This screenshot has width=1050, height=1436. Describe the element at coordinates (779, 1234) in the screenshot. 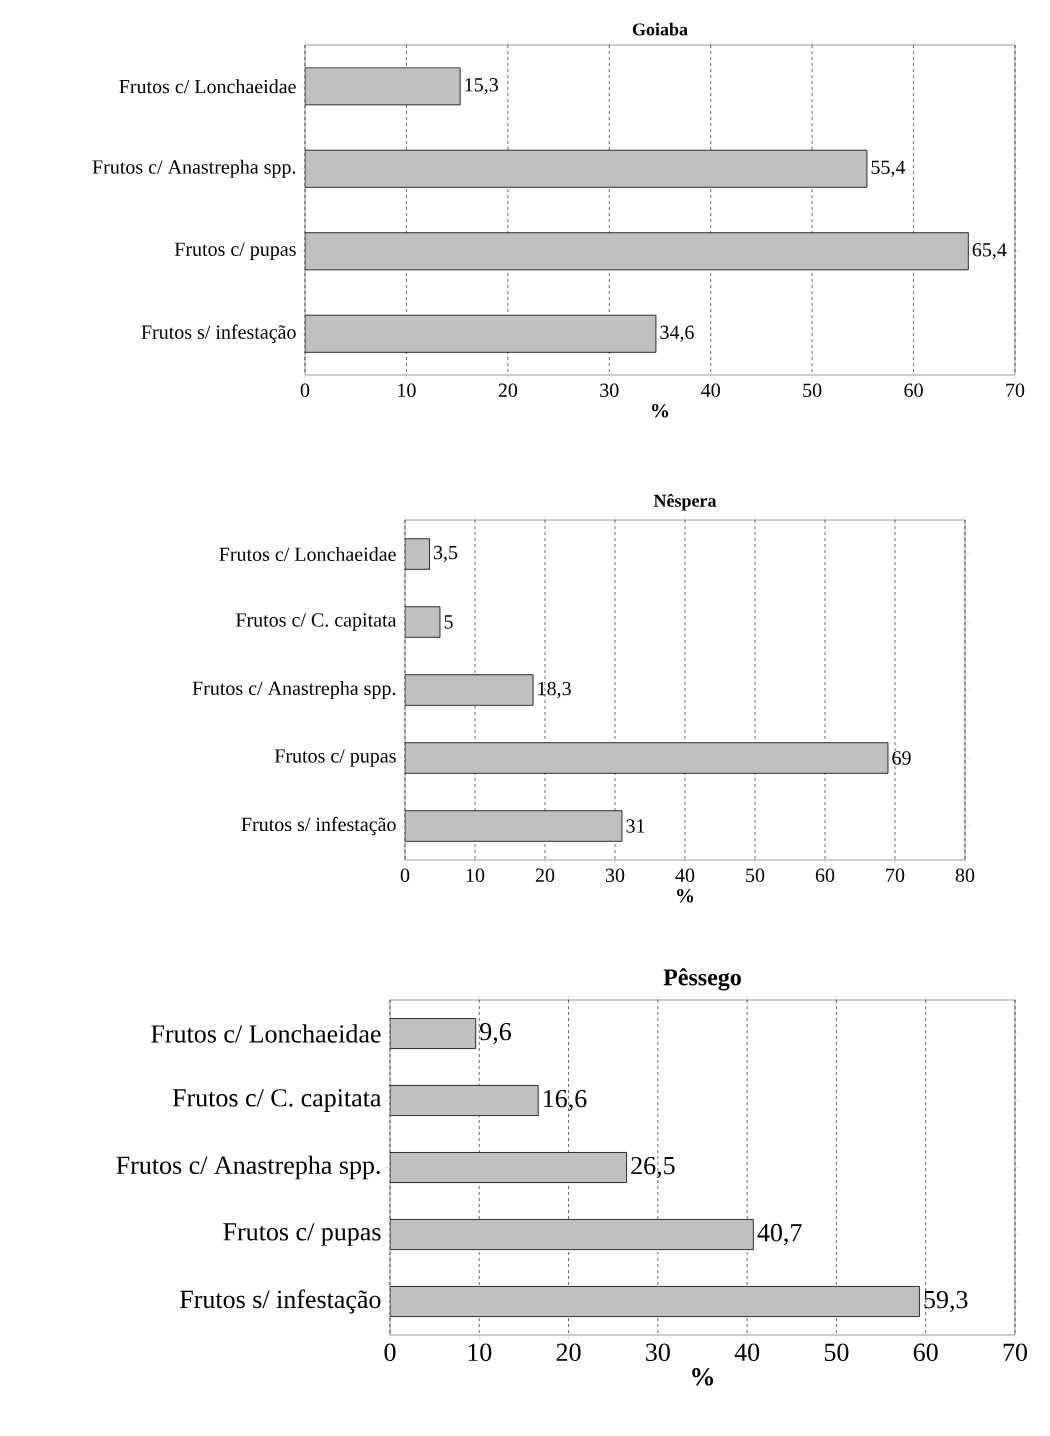

I see `data-label: 40,7` at that location.